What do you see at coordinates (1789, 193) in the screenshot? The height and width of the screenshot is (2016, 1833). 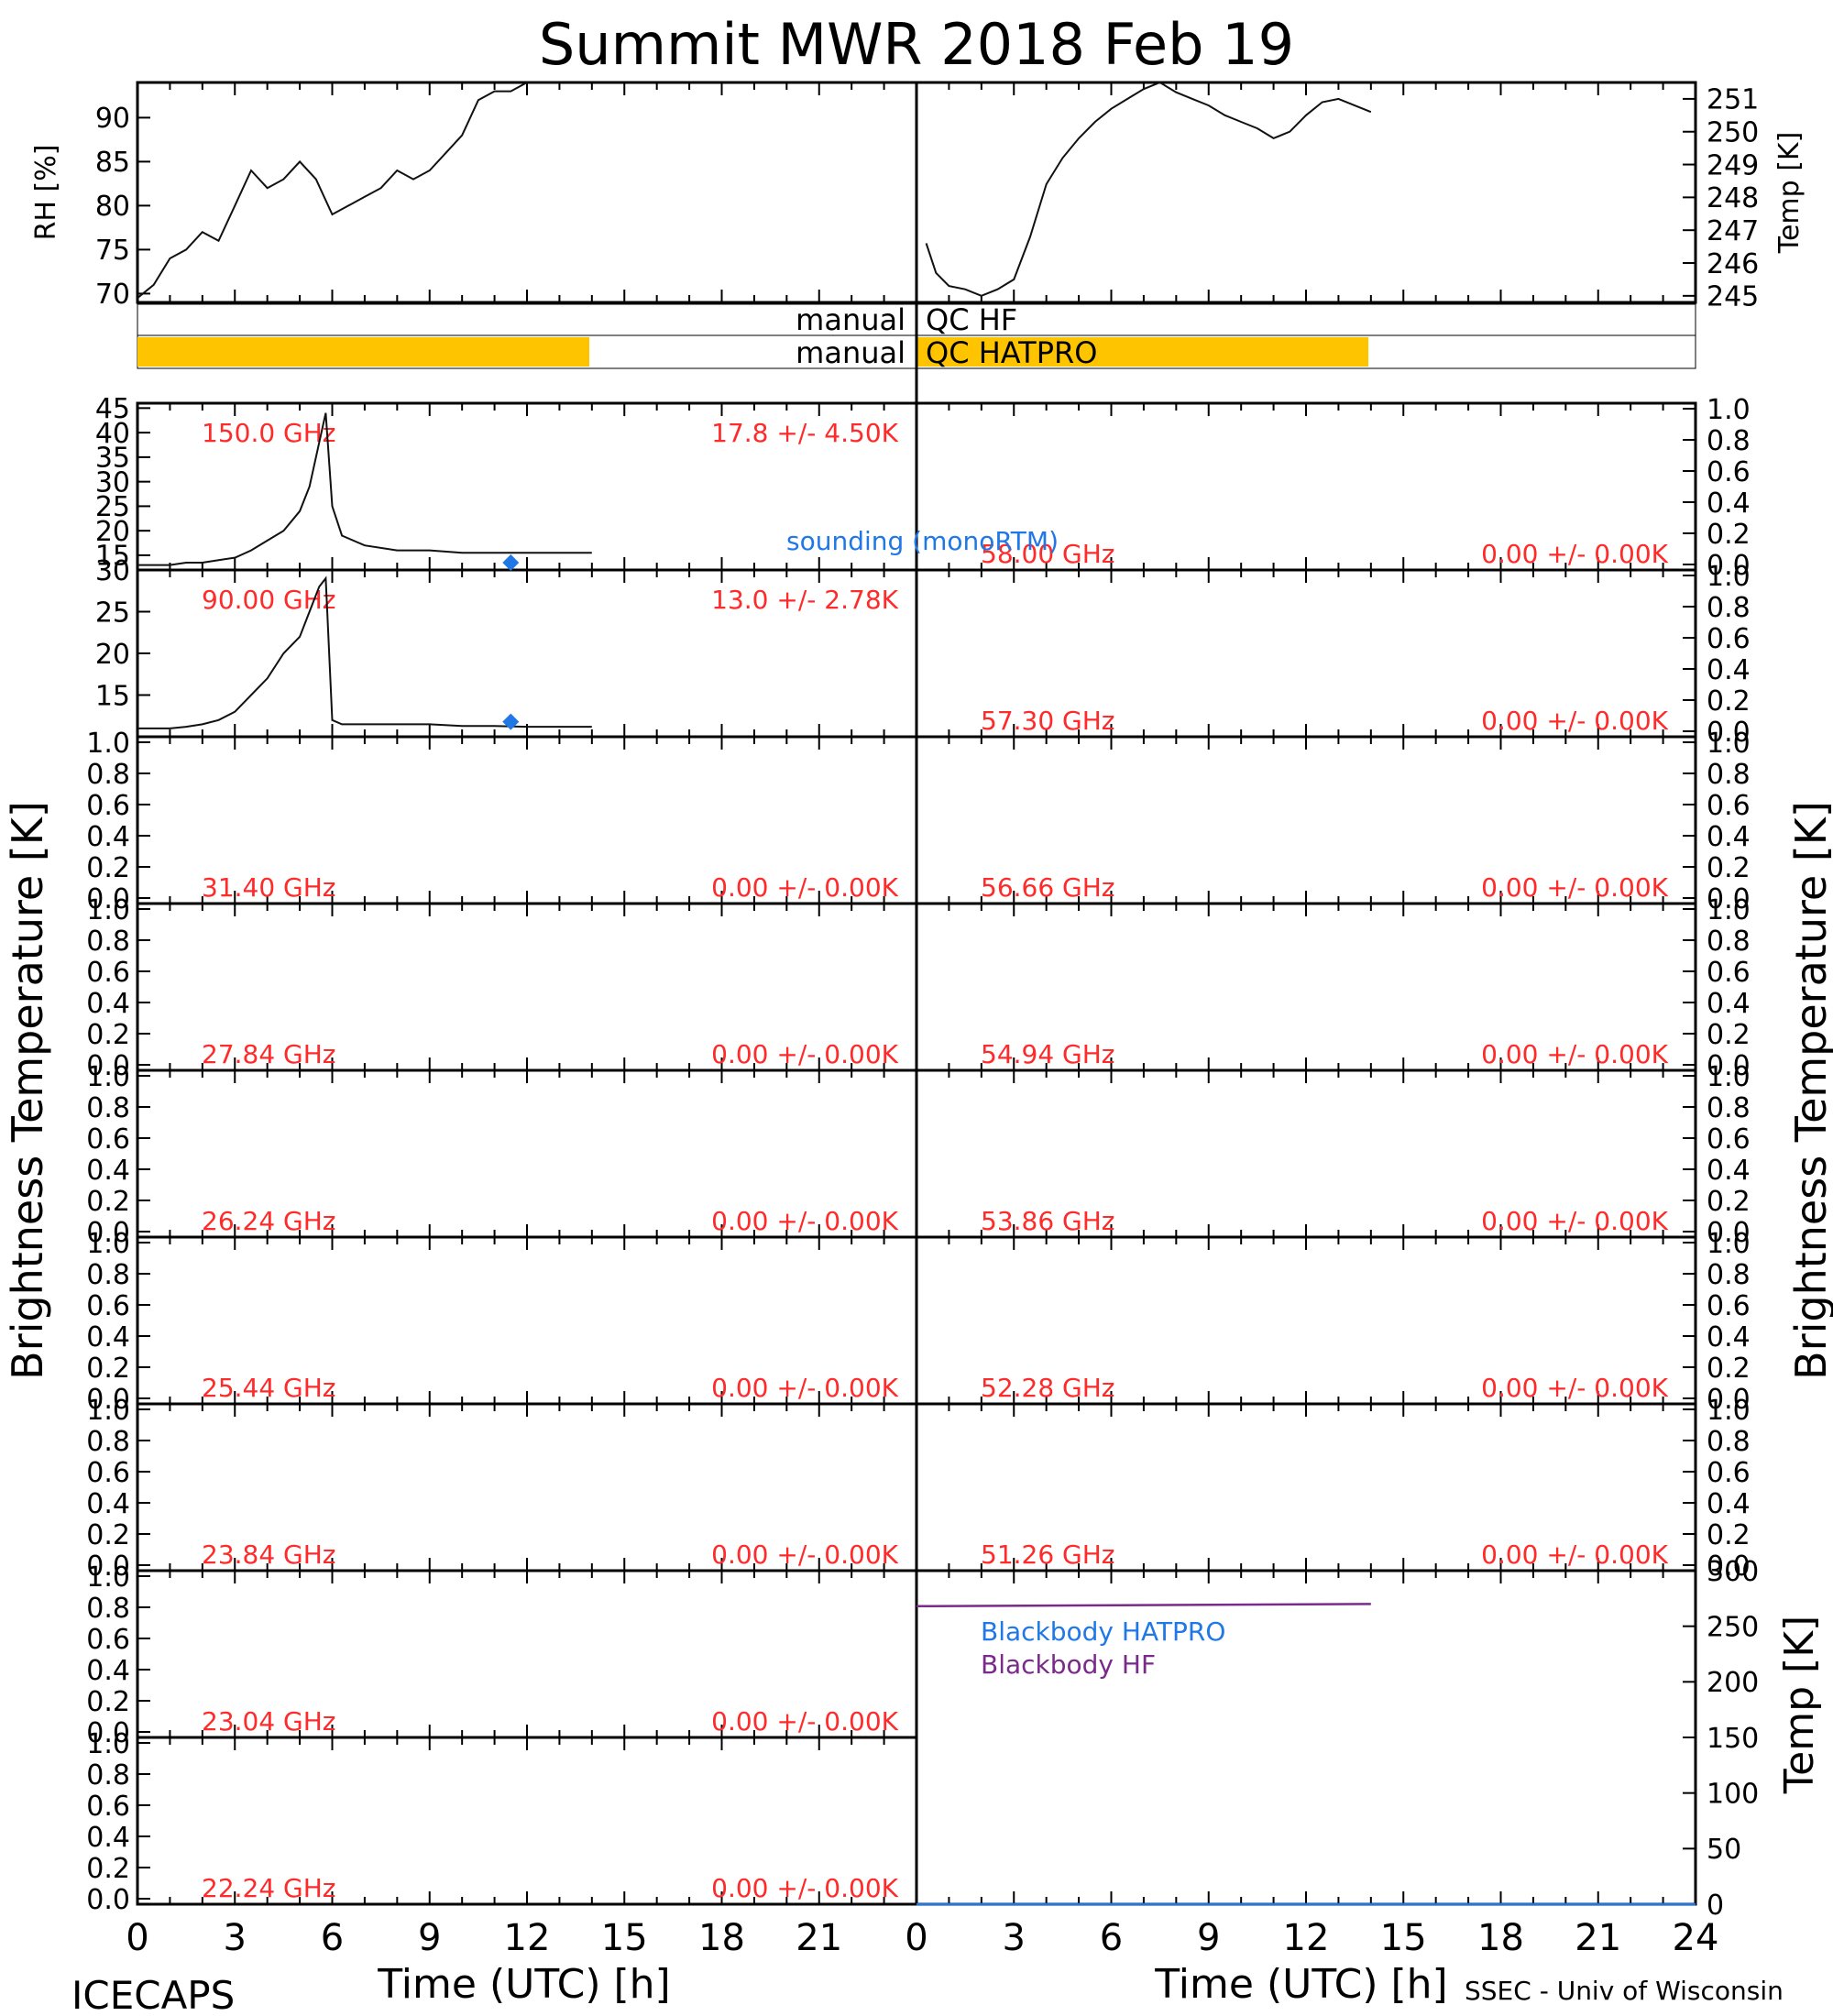 I see `temp-ylabel: Temp [K]` at bounding box center [1789, 193].